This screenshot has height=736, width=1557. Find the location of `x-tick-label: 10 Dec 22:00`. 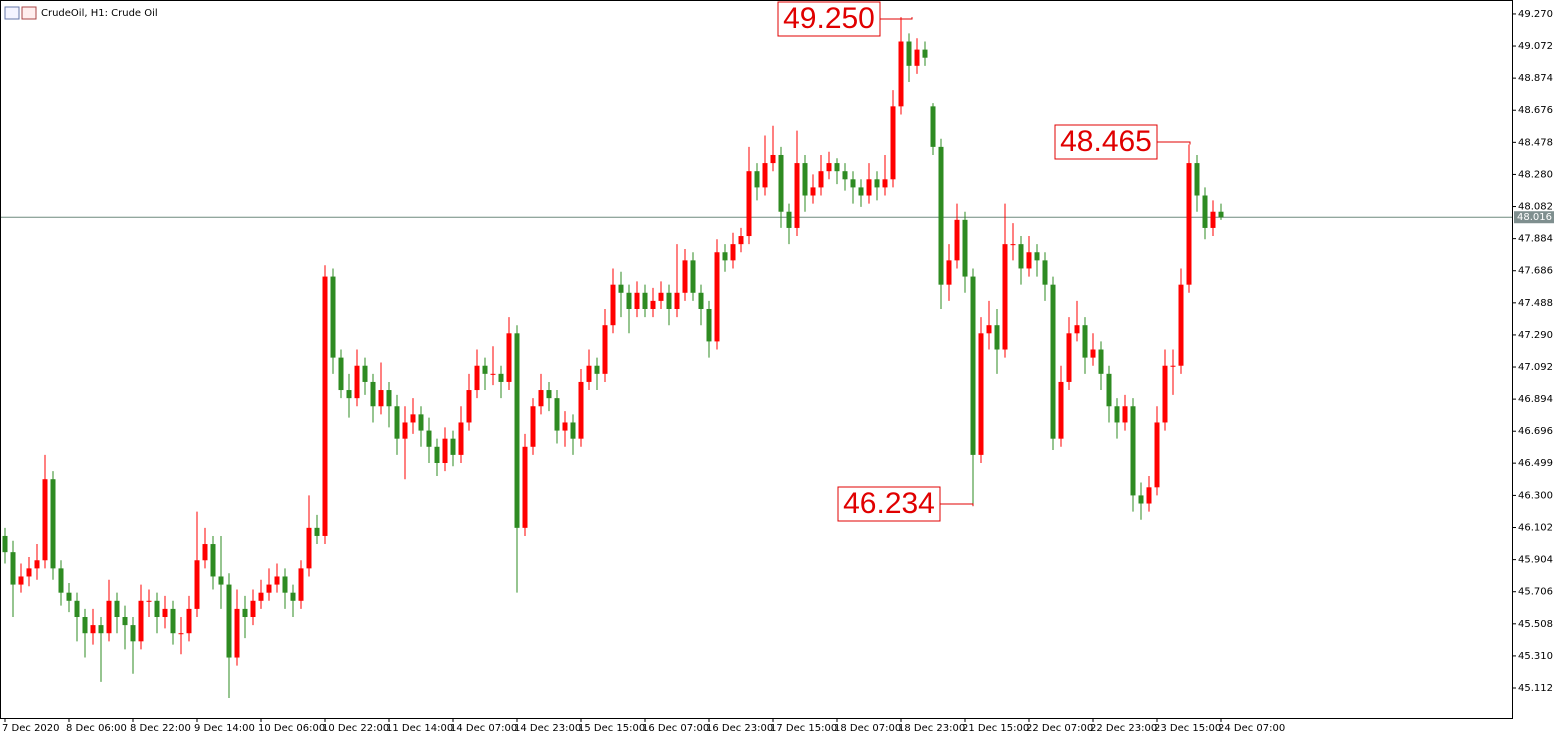

x-tick-label: 10 Dec 22:00 is located at coordinates (355, 728).